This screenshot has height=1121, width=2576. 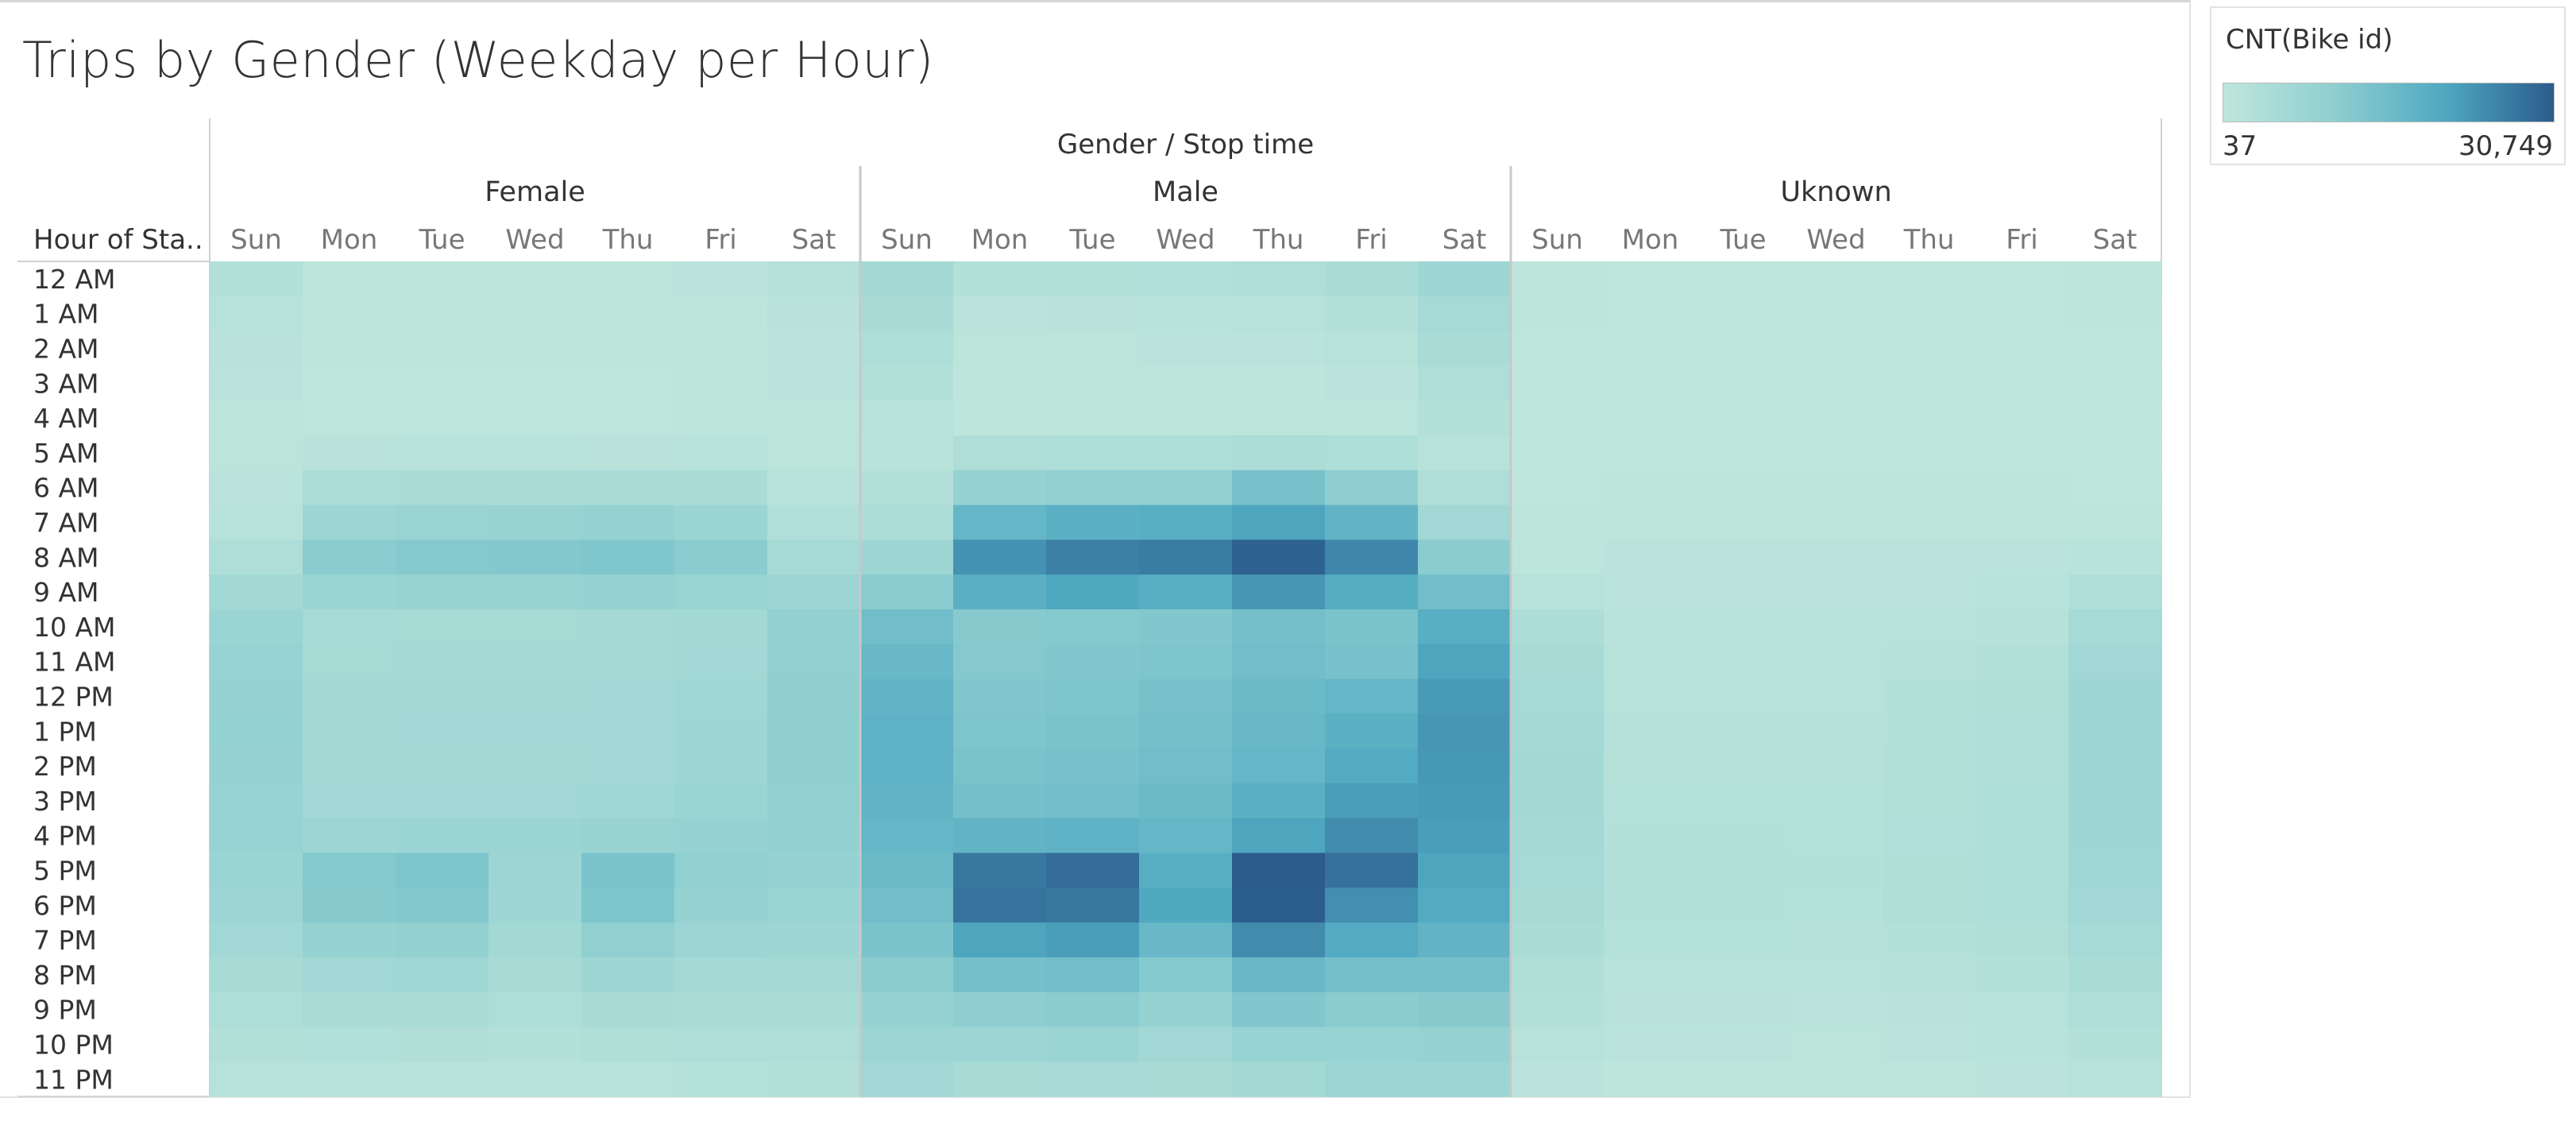 I want to click on hour-label: 6 PM, so click(x=65, y=906).